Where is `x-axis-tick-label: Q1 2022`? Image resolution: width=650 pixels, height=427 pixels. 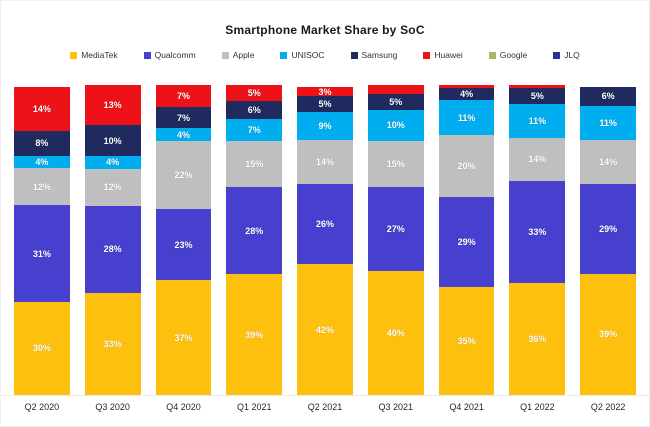
x-axis-tick-label: Q1 2022 is located at coordinates (537, 407).